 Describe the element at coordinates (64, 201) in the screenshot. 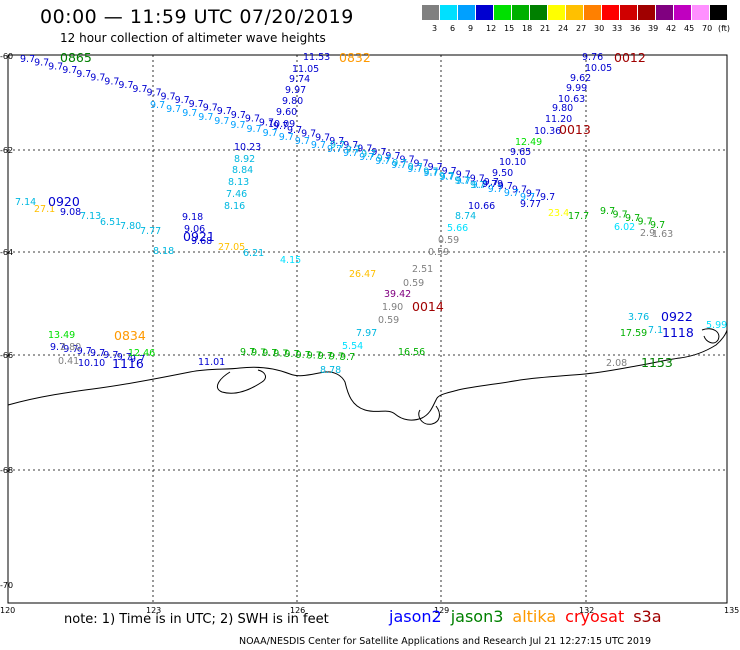

I see `pass-time-label: 0920` at that location.